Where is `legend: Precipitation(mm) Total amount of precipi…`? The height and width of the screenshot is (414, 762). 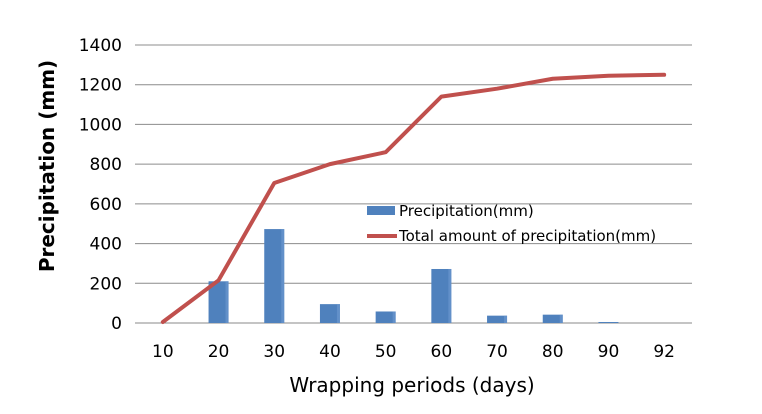 legend: Precipitation(mm) Total amount of precipi… is located at coordinates (511, 223).